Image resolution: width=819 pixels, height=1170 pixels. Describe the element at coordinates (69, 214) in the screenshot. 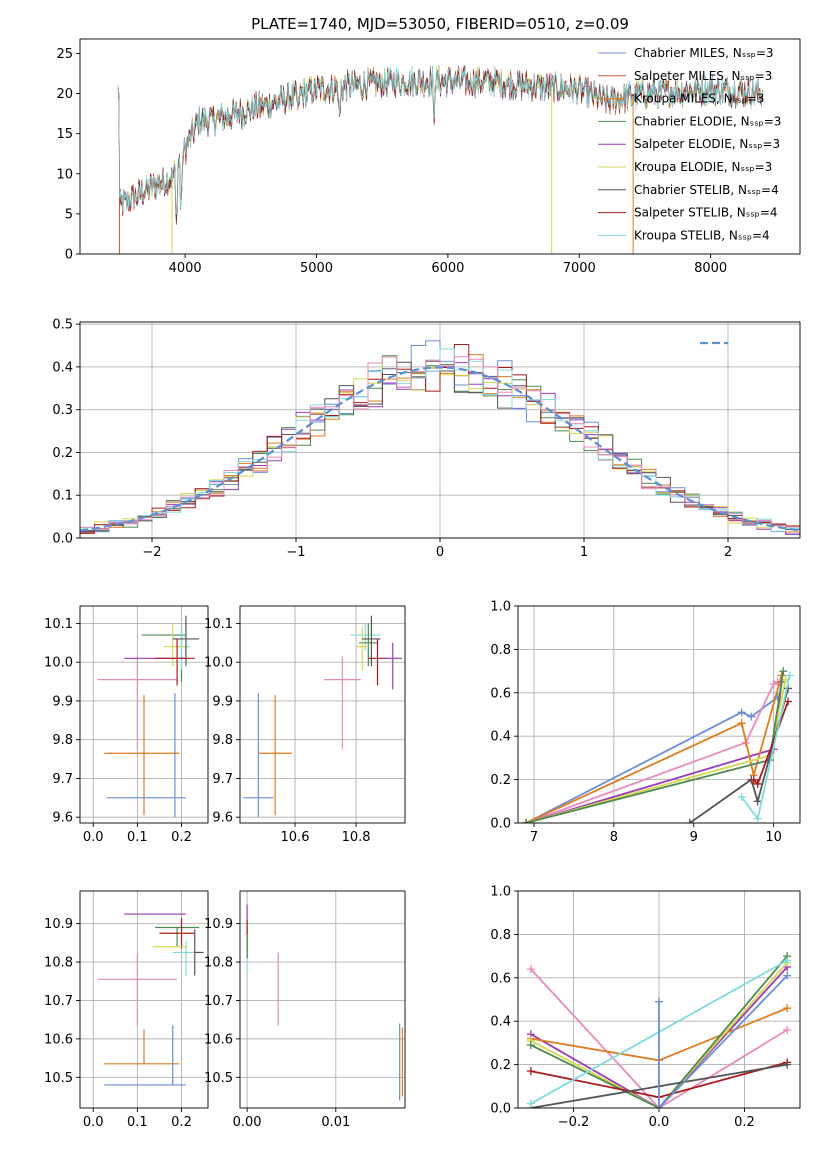

I see `y-tick-label: 5` at that location.